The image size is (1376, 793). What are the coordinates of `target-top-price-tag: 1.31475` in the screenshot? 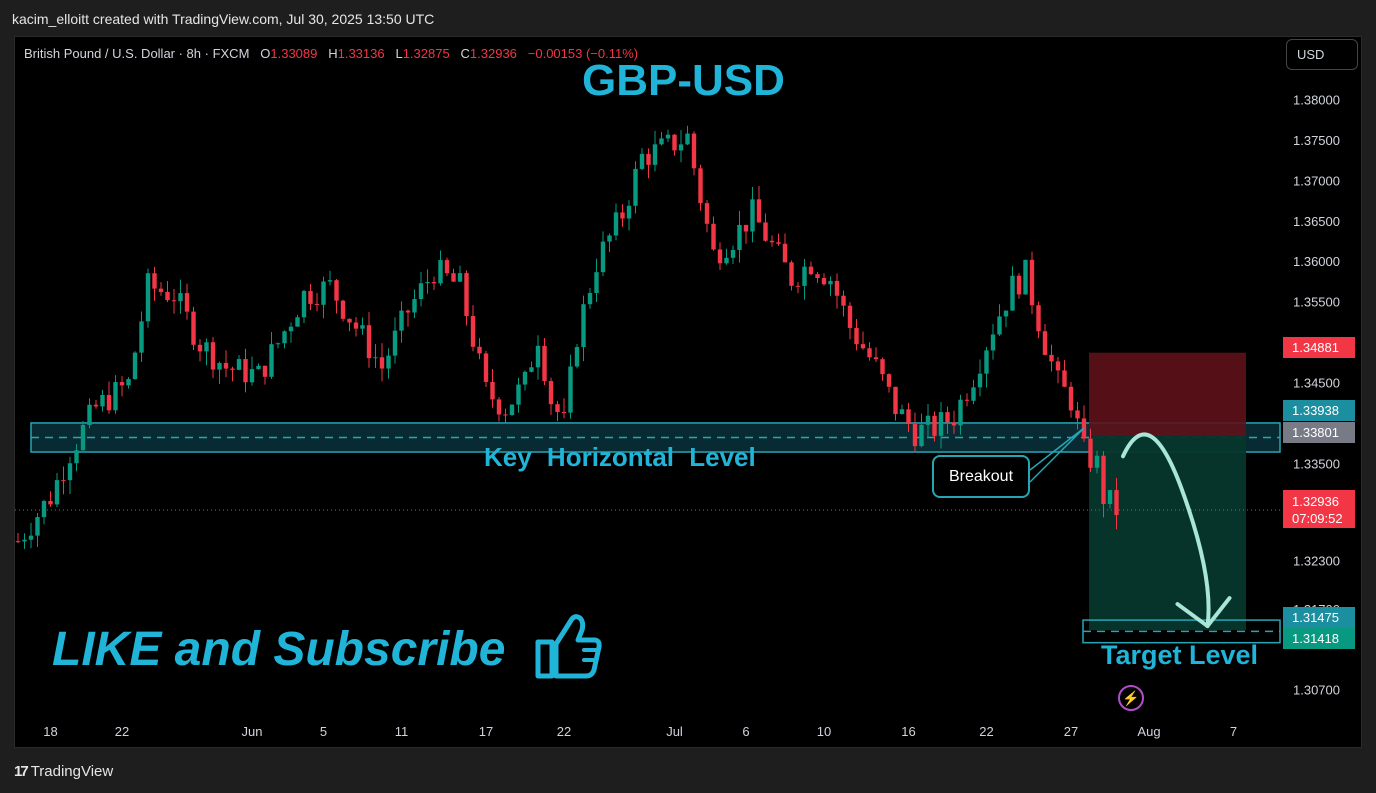 It's located at (1319, 617).